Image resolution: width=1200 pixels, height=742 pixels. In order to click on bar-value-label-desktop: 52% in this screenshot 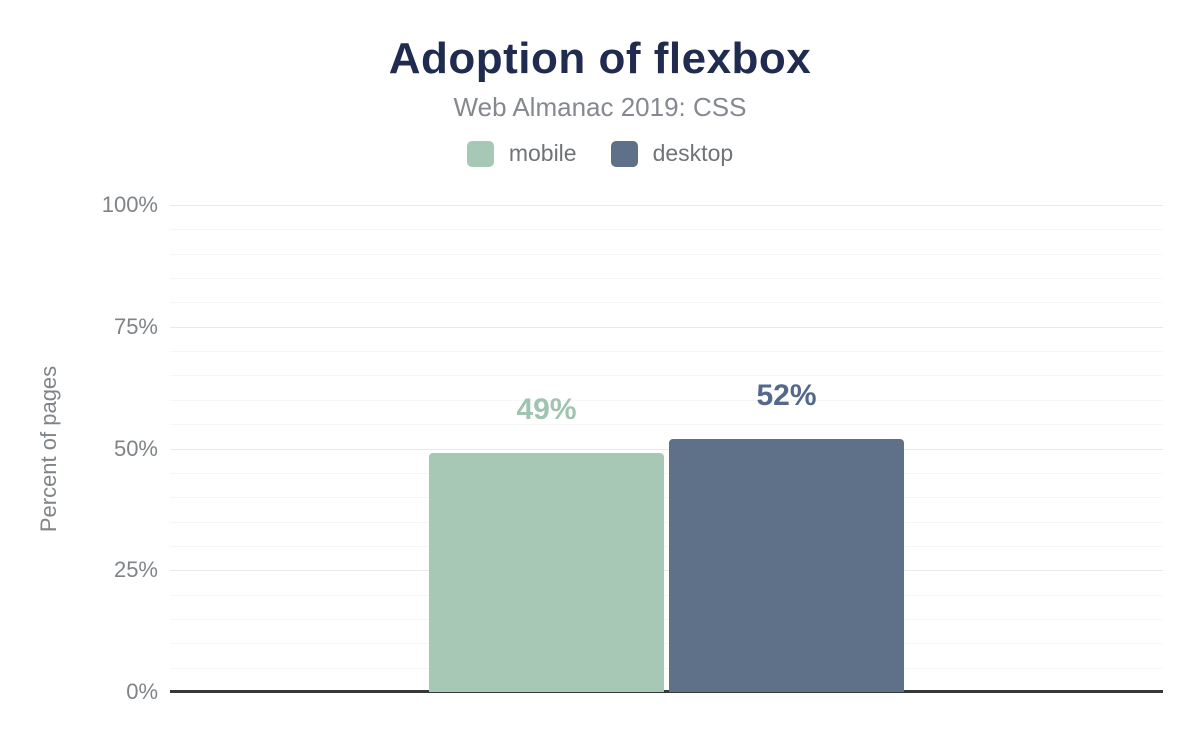, I will do `click(786, 395)`.